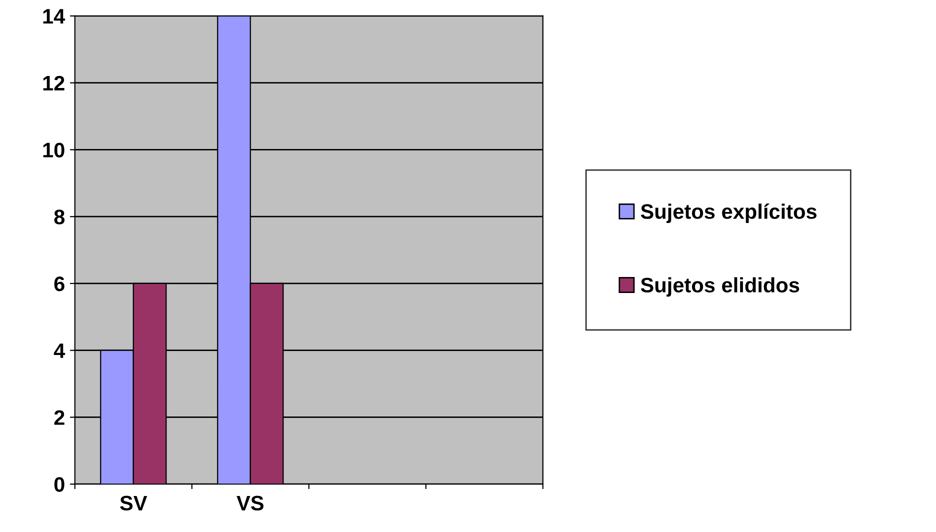 This screenshot has height=532, width=936. Describe the element at coordinates (250, 503) in the screenshot. I see `x-tick-label: VS` at that location.